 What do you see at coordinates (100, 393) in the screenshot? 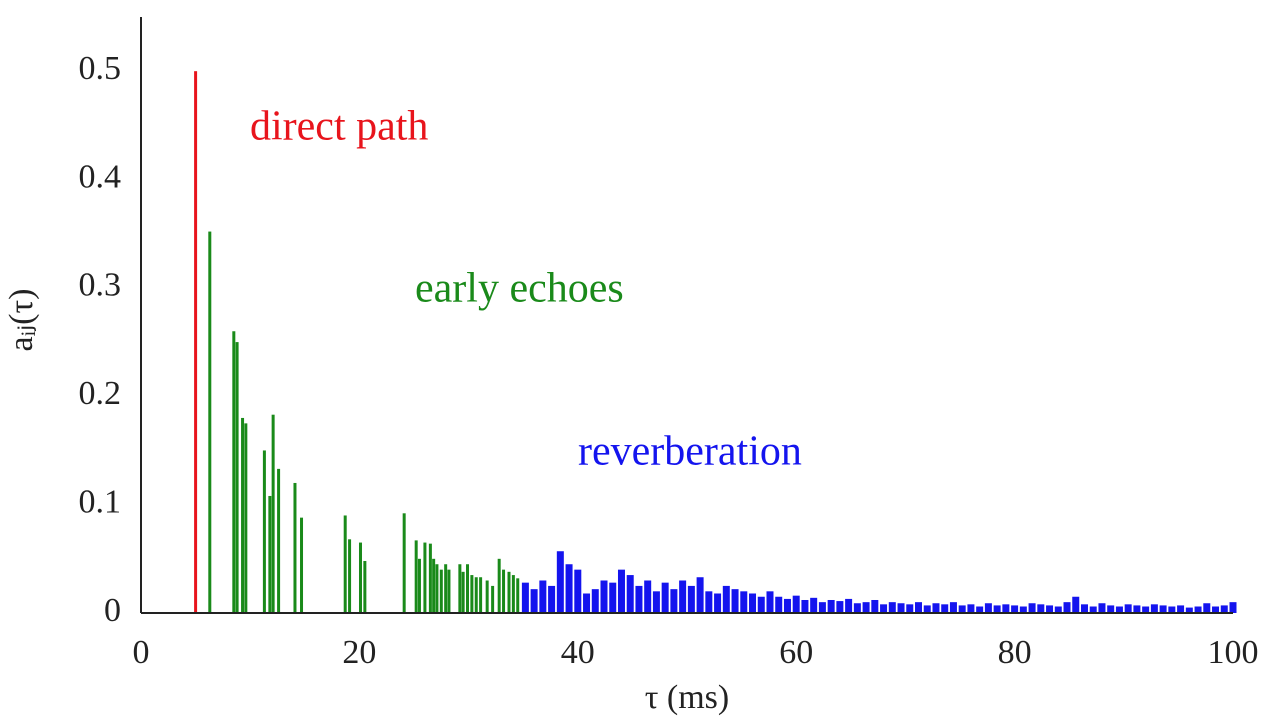
I see `y-tick-label: 0.2` at bounding box center [100, 393].